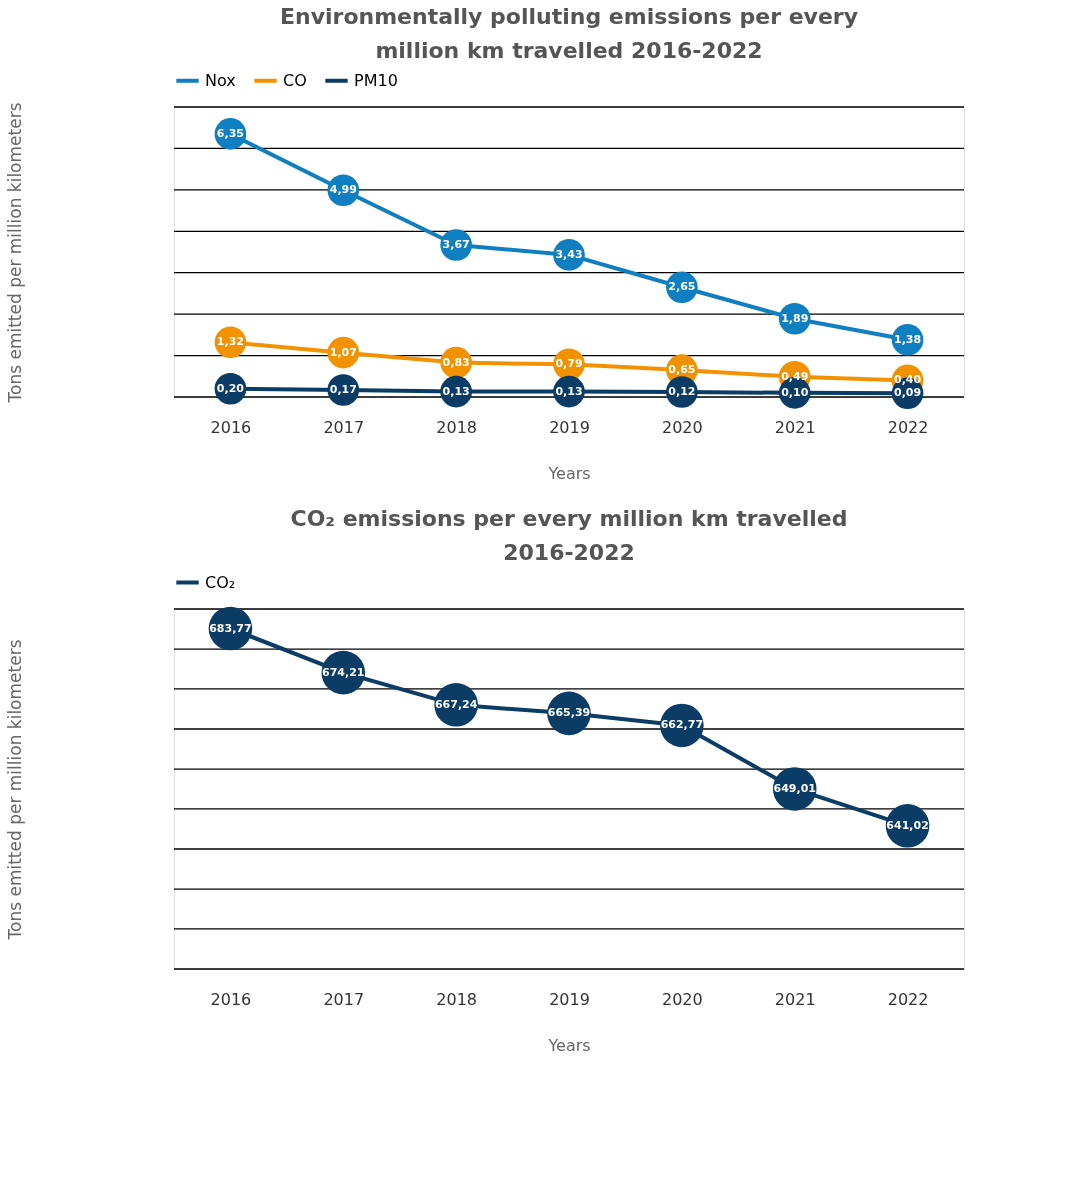 This screenshot has height=1182, width=1077. What do you see at coordinates (795, 392) in the screenshot?
I see `data-label: 0,10` at bounding box center [795, 392].